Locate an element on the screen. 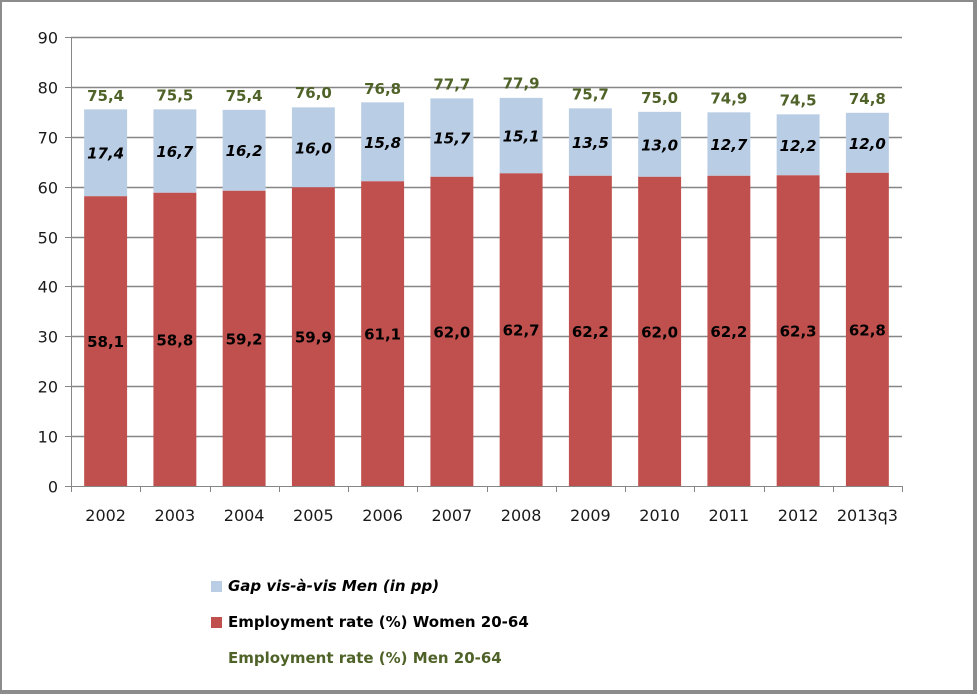  data-label-men: 75,5 is located at coordinates (174, 95).